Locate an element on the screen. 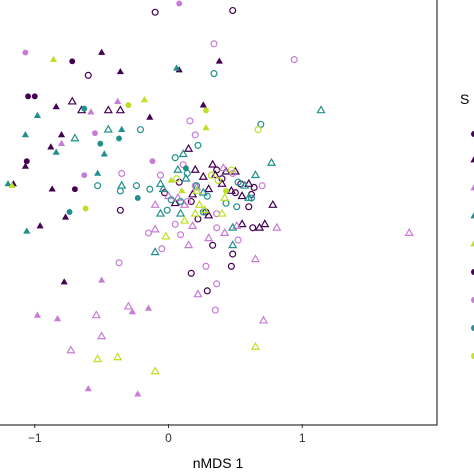  legend-key-lilac-triangle is located at coordinates (472, 187).